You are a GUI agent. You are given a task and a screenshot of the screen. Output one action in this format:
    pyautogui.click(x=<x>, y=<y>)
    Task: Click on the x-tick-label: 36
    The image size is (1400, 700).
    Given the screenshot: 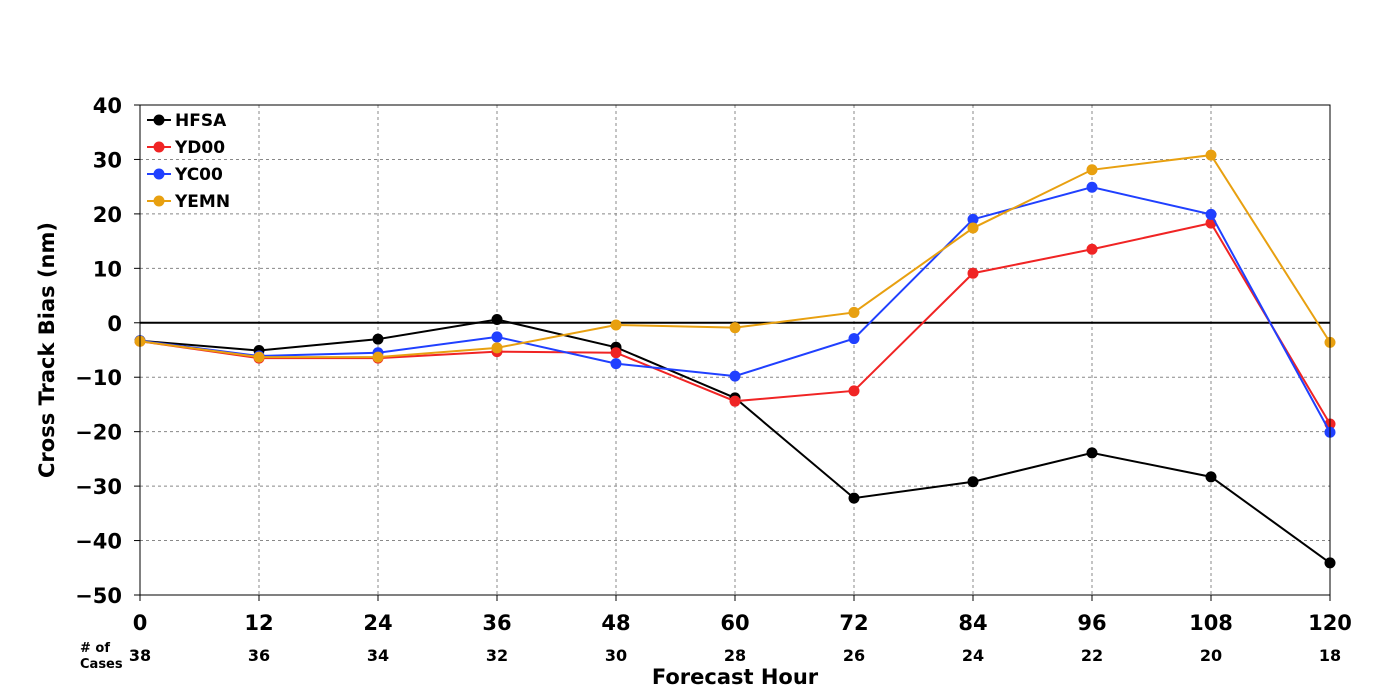 What is the action you would take?
    pyautogui.click(x=496, y=623)
    